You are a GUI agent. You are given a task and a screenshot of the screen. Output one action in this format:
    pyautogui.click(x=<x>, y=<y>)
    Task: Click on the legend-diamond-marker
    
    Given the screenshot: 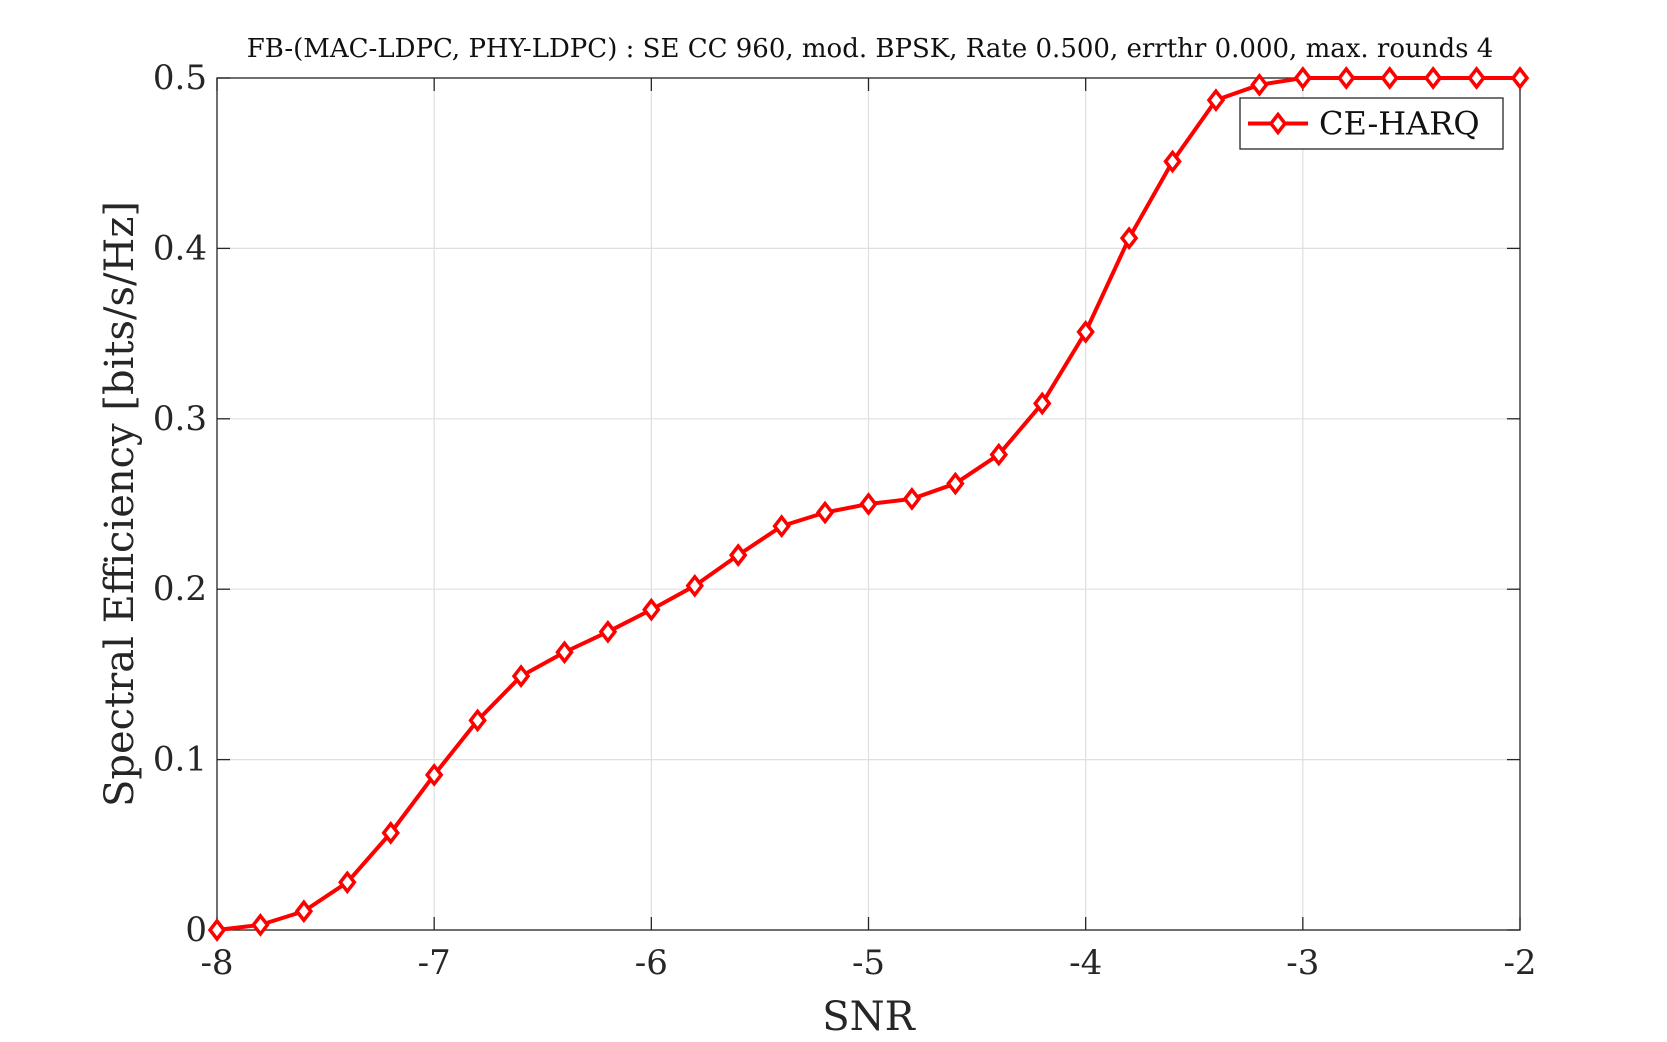 What is the action you would take?
    pyautogui.click(x=1278, y=123)
    